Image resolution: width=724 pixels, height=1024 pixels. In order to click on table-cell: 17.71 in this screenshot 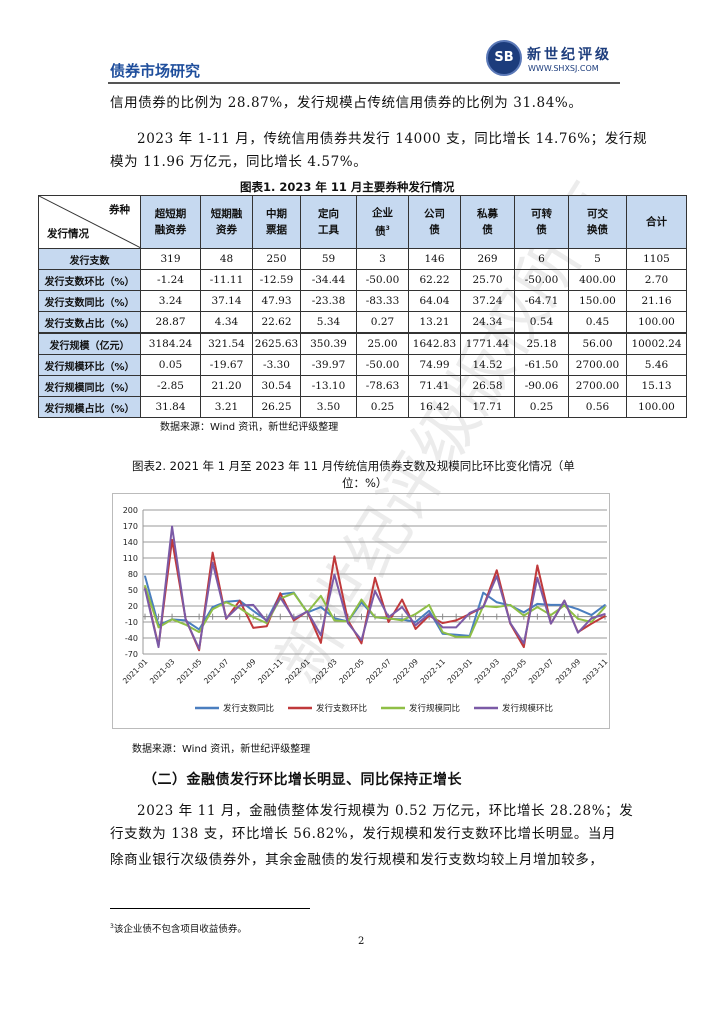, I will do `click(487, 407)`.